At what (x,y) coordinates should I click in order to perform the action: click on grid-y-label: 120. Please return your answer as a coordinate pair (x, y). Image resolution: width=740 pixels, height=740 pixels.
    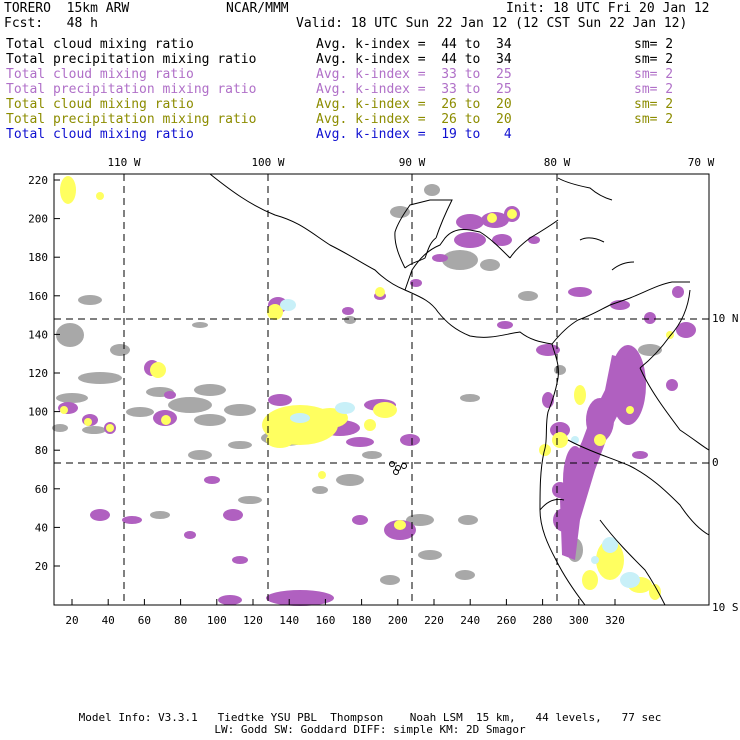
    Looking at the image, I should click on (38, 373).